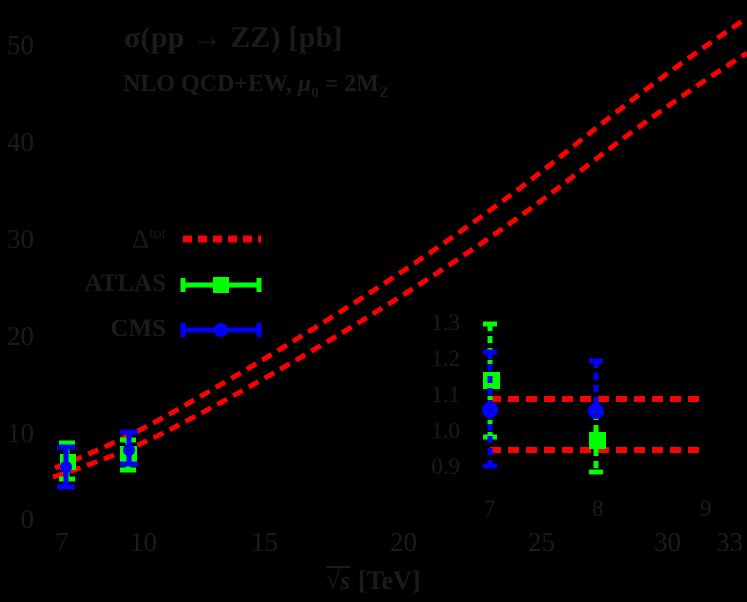 The width and height of the screenshot is (747, 602). Describe the element at coordinates (403, 542) in the screenshot. I see `x-tick-20: 20` at that location.